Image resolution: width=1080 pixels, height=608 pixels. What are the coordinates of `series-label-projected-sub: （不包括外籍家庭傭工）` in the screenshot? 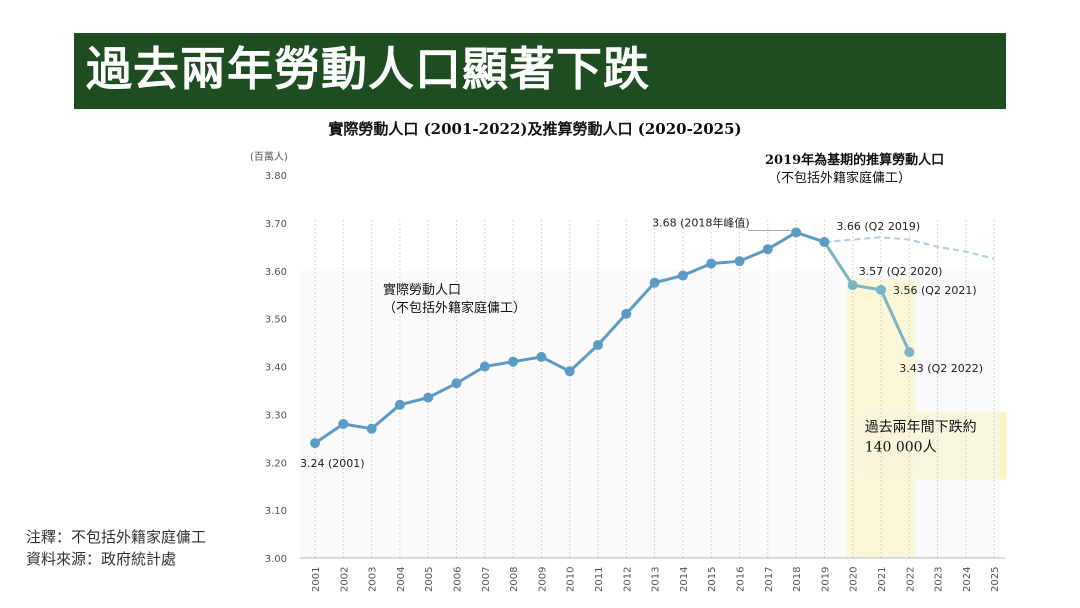 It's located at (839, 178).